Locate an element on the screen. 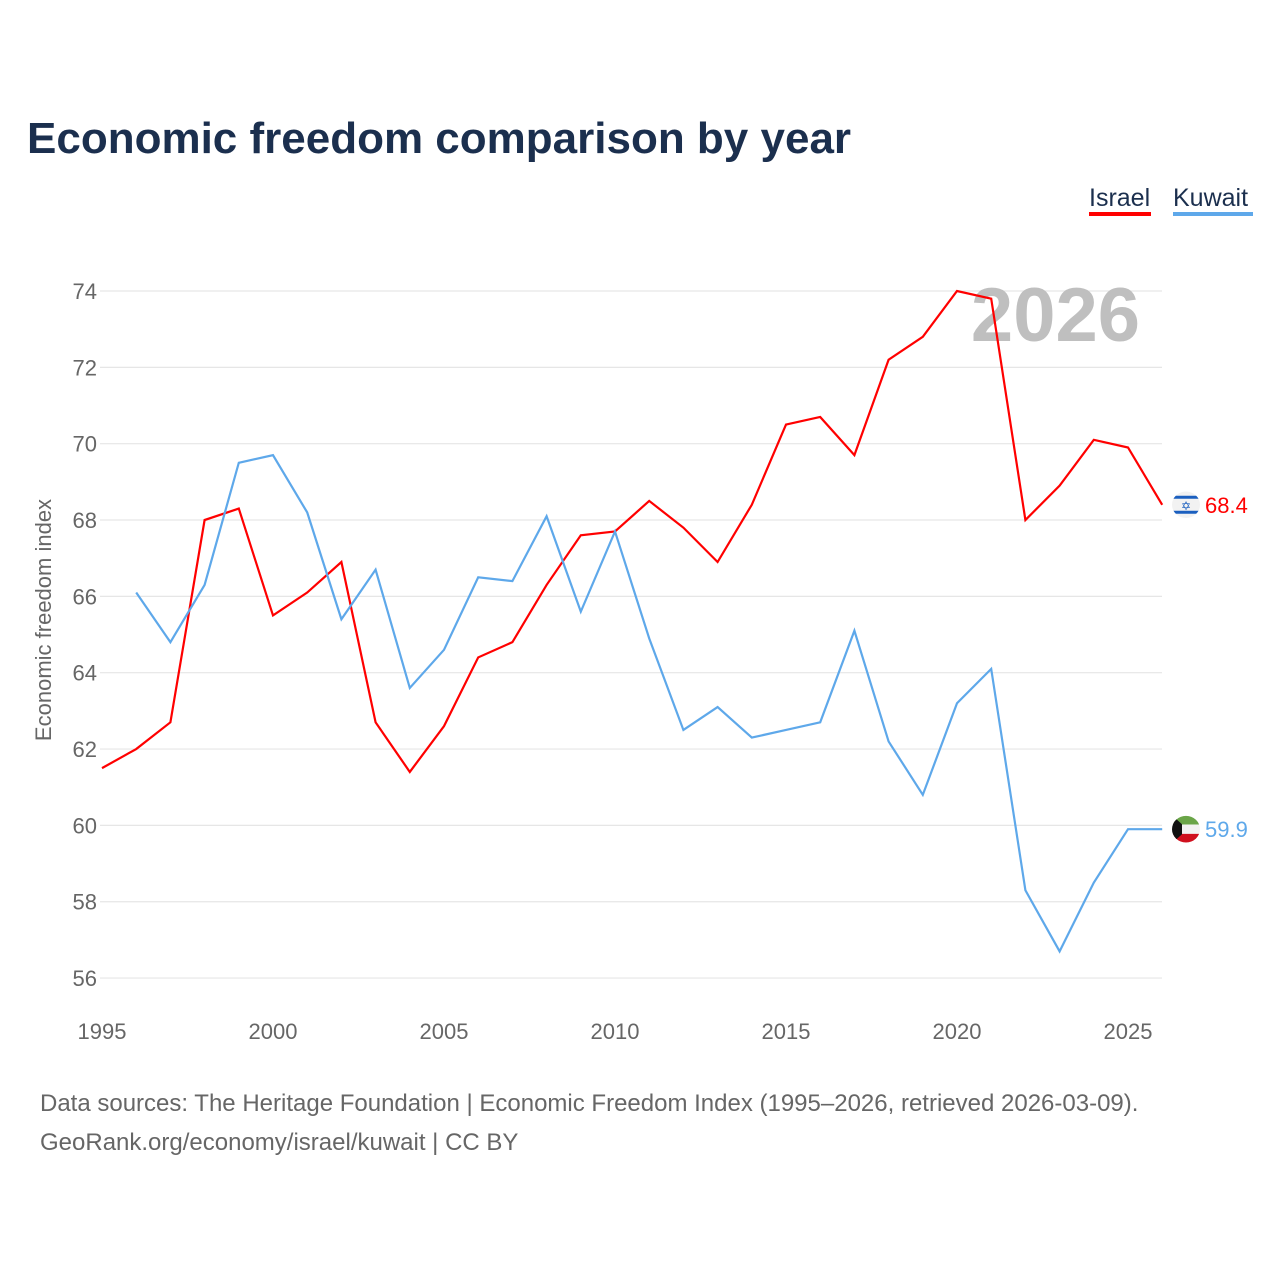 Image resolution: width=1280 pixels, height=1280 pixels. y-tick-label: 60 is located at coordinates (85, 825).